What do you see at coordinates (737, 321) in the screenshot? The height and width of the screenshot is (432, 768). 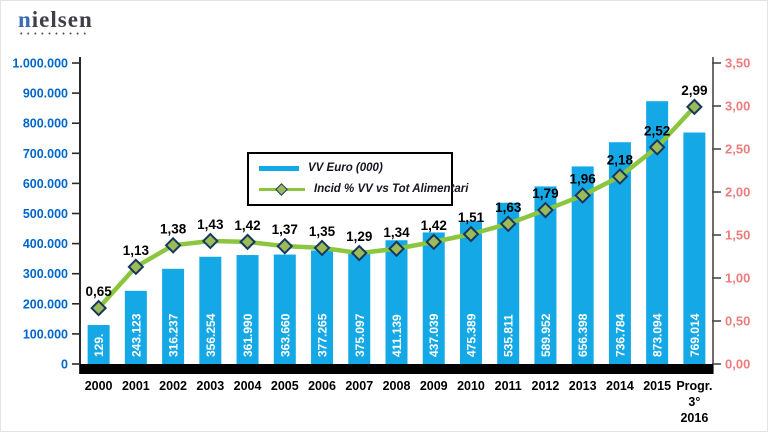 I see `right-axis-tick-label: 0,50` at bounding box center [737, 321].